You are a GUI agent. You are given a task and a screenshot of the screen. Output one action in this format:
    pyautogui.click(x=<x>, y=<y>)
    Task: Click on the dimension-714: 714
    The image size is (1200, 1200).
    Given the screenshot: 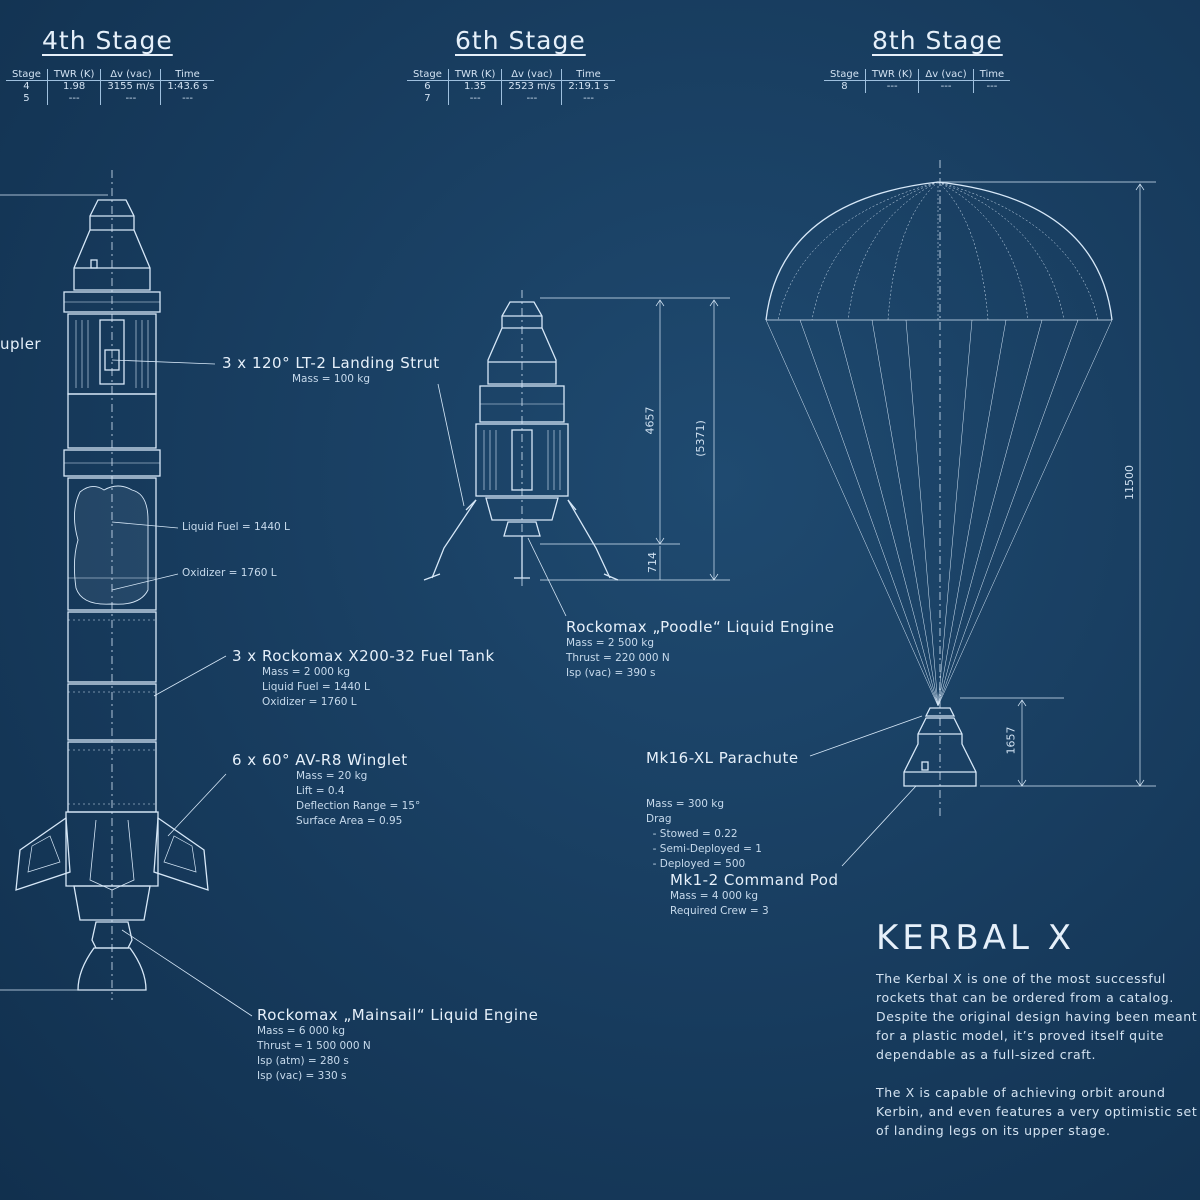 What is the action you would take?
    pyautogui.click(x=652, y=562)
    